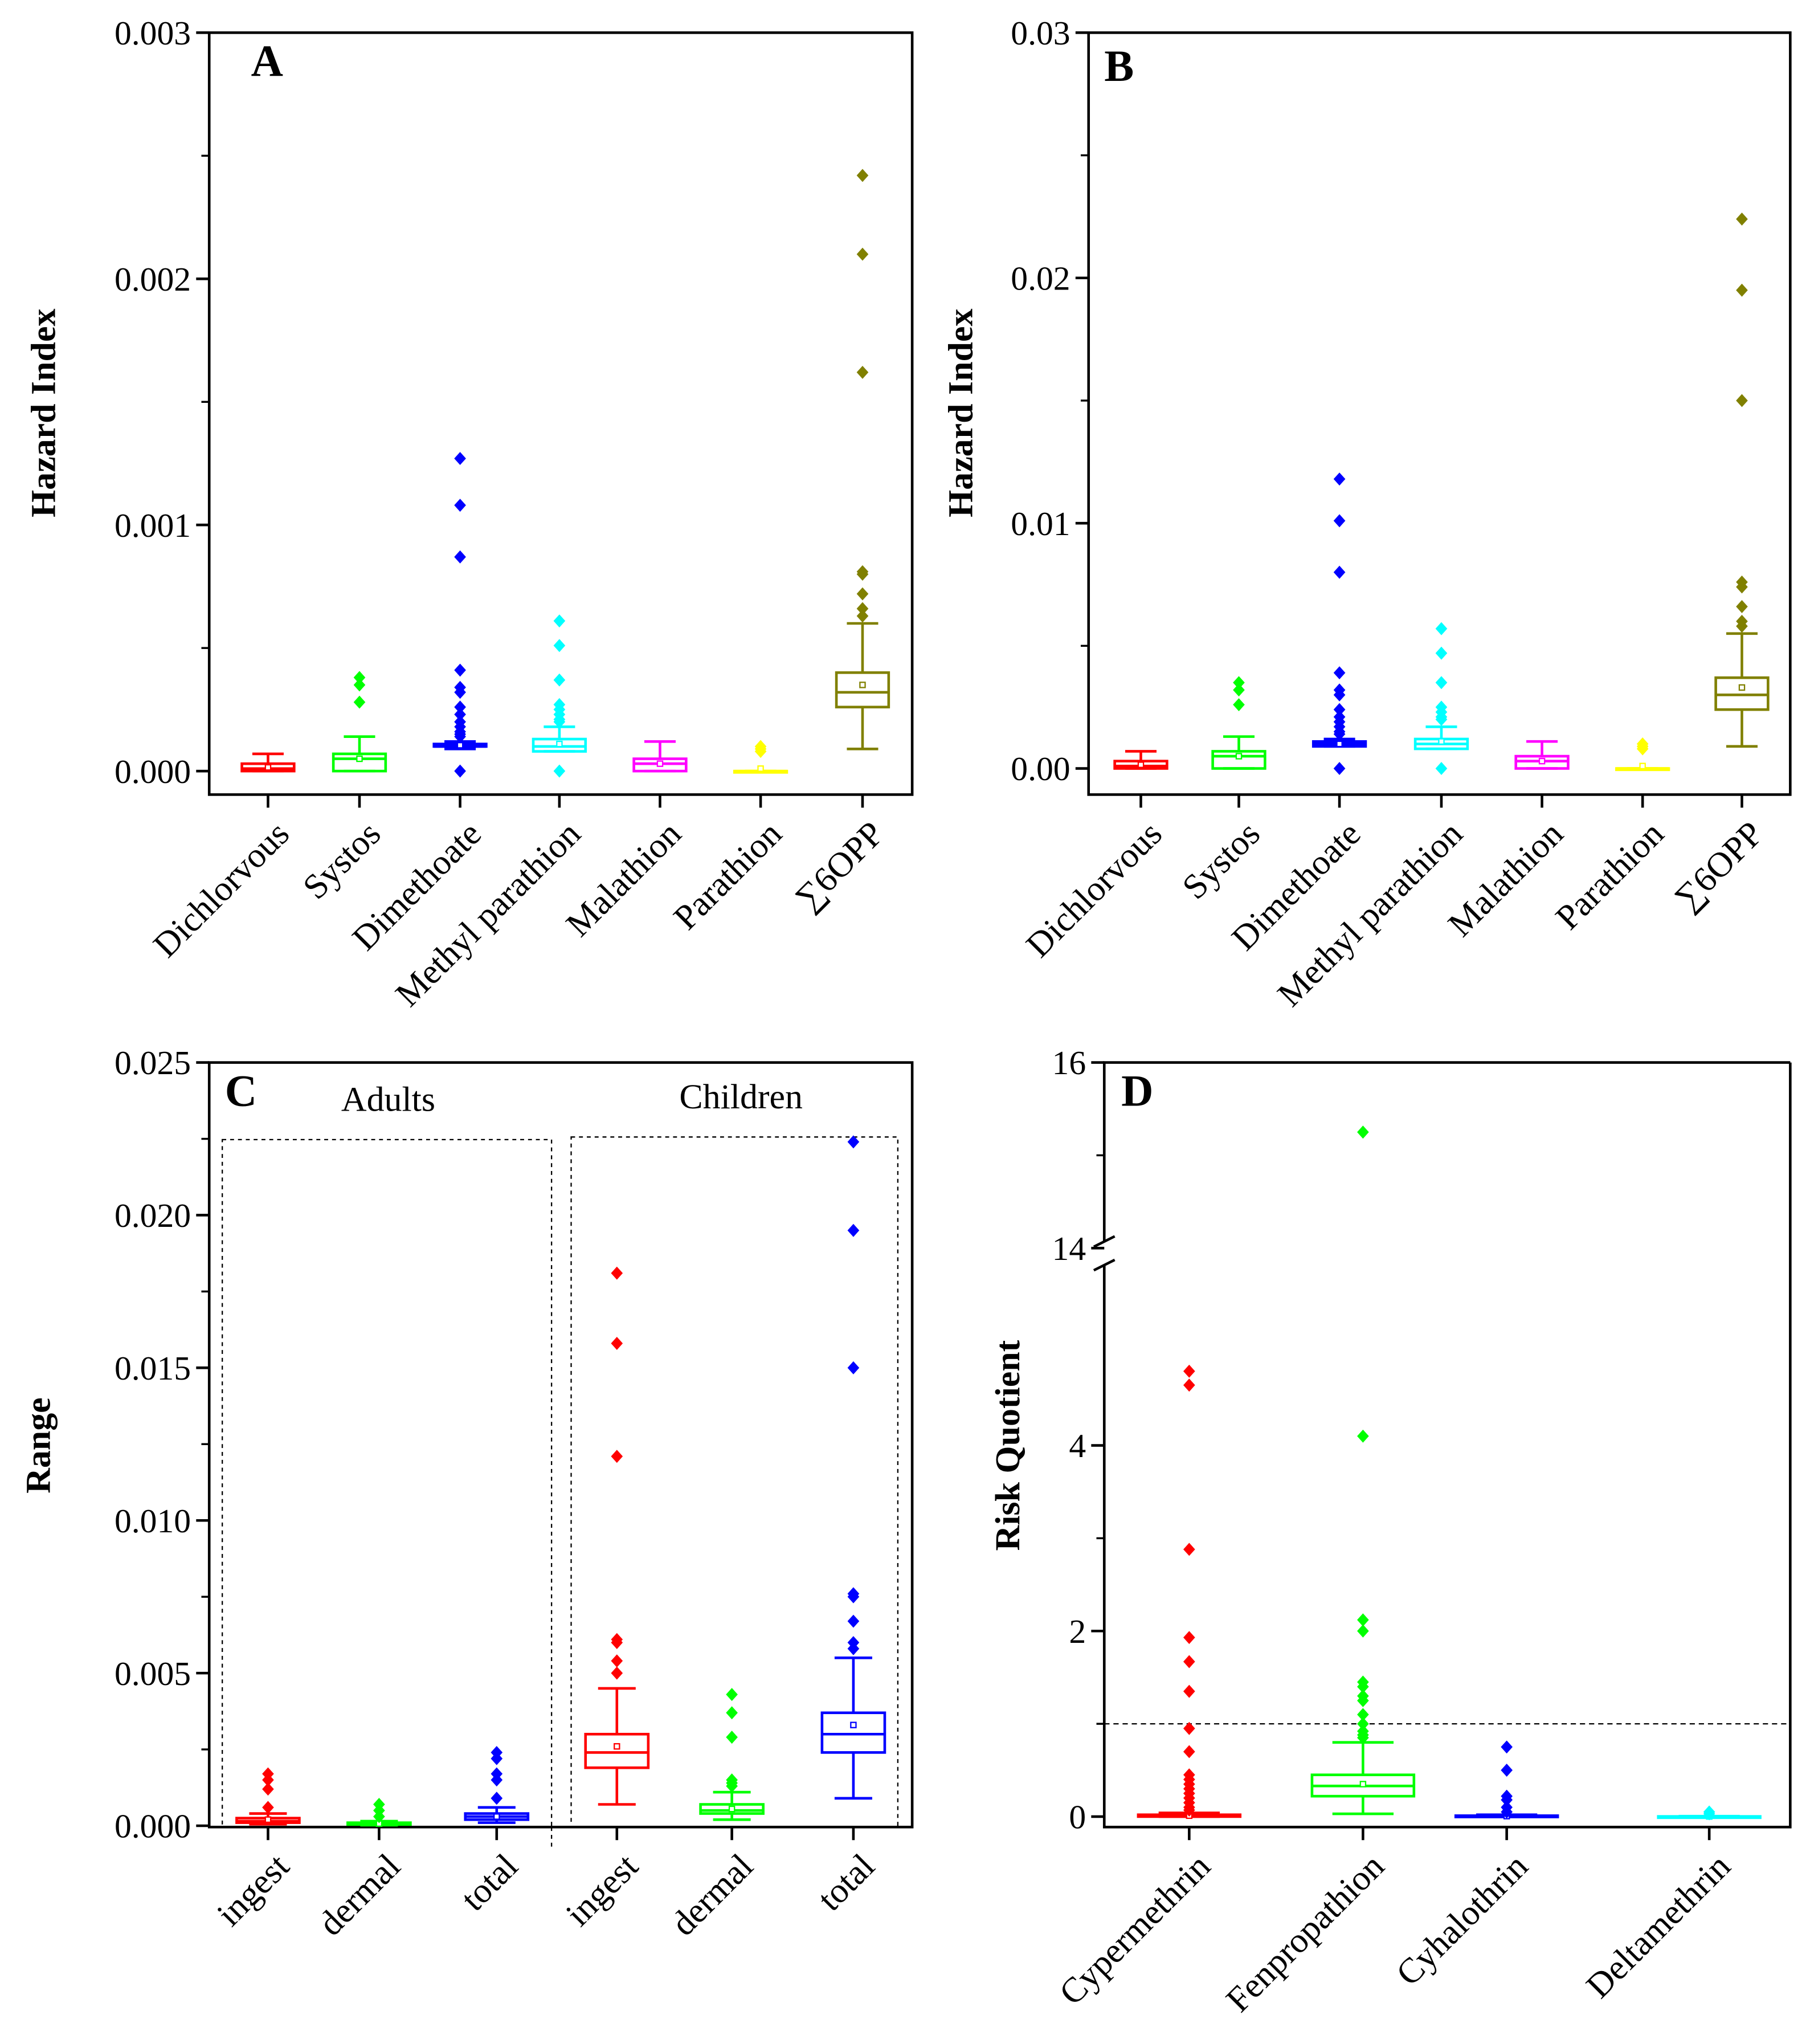 This screenshot has width=1810, height=2044. Describe the element at coordinates (1040, 278) in the screenshot. I see `y-tick-label: 0.02` at that location.